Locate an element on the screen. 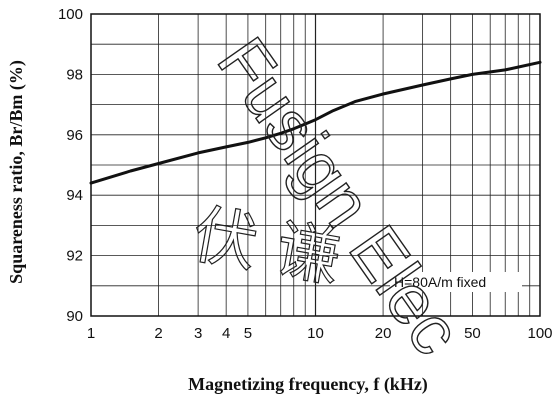 This screenshot has height=403, width=560. annotation-background is located at coordinates (456, 282).